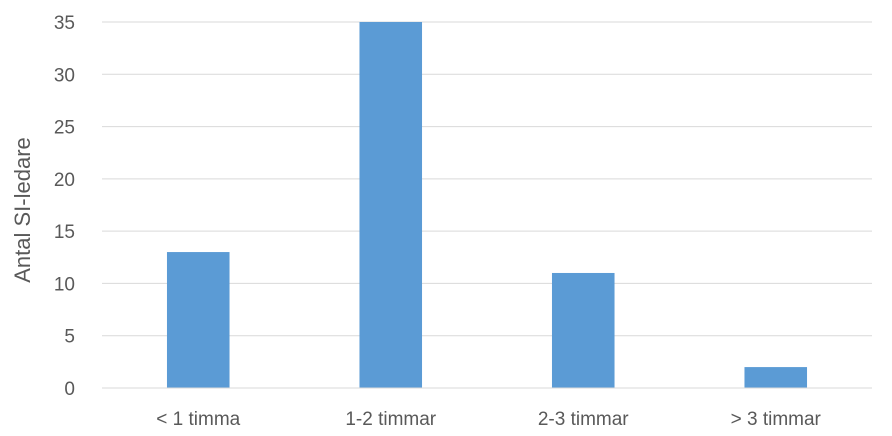  I want to click on y-tick-label: 25, so click(64, 128).